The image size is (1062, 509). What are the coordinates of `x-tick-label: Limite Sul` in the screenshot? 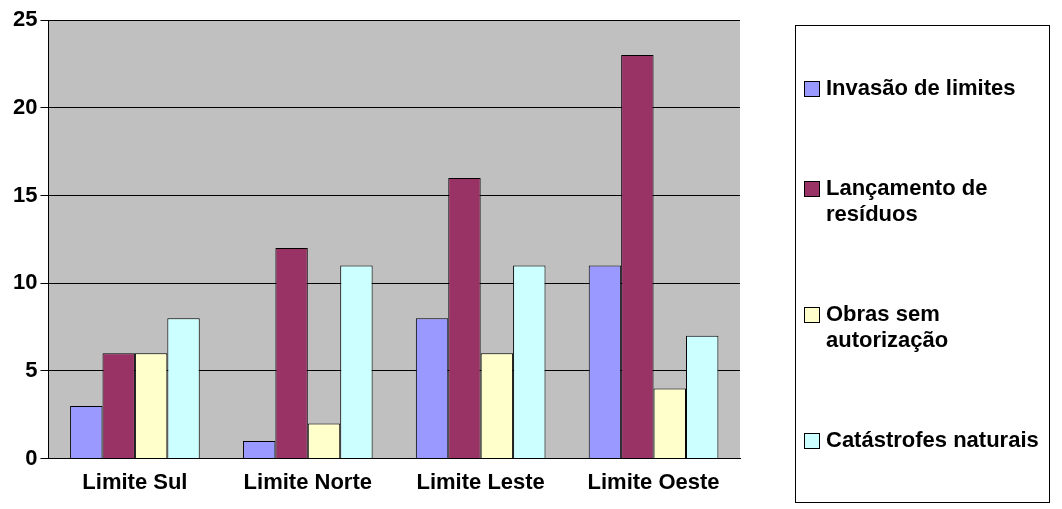 It's located at (135, 481).